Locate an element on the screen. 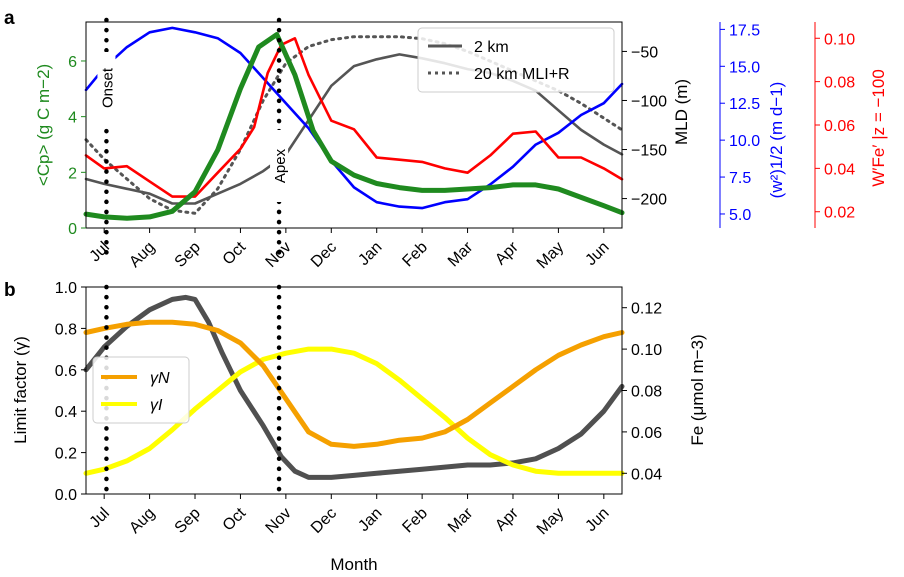 The image size is (904, 577). panel-a-mld-axis: −50 −100 −150 −200 is located at coordinates (644, 126).